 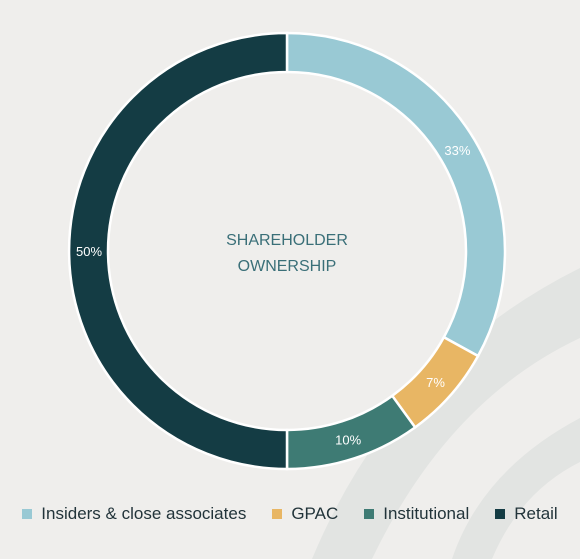 I want to click on legend-swatch-gpac, so click(x=277, y=514).